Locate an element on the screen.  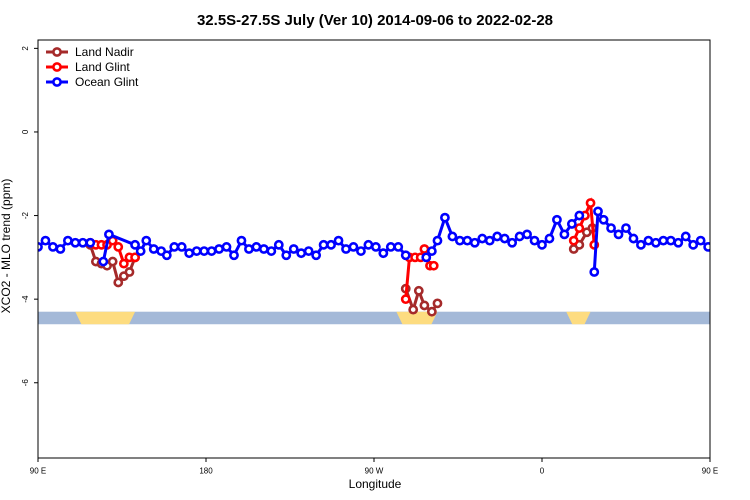
ocean-band is located at coordinates (374, 318).